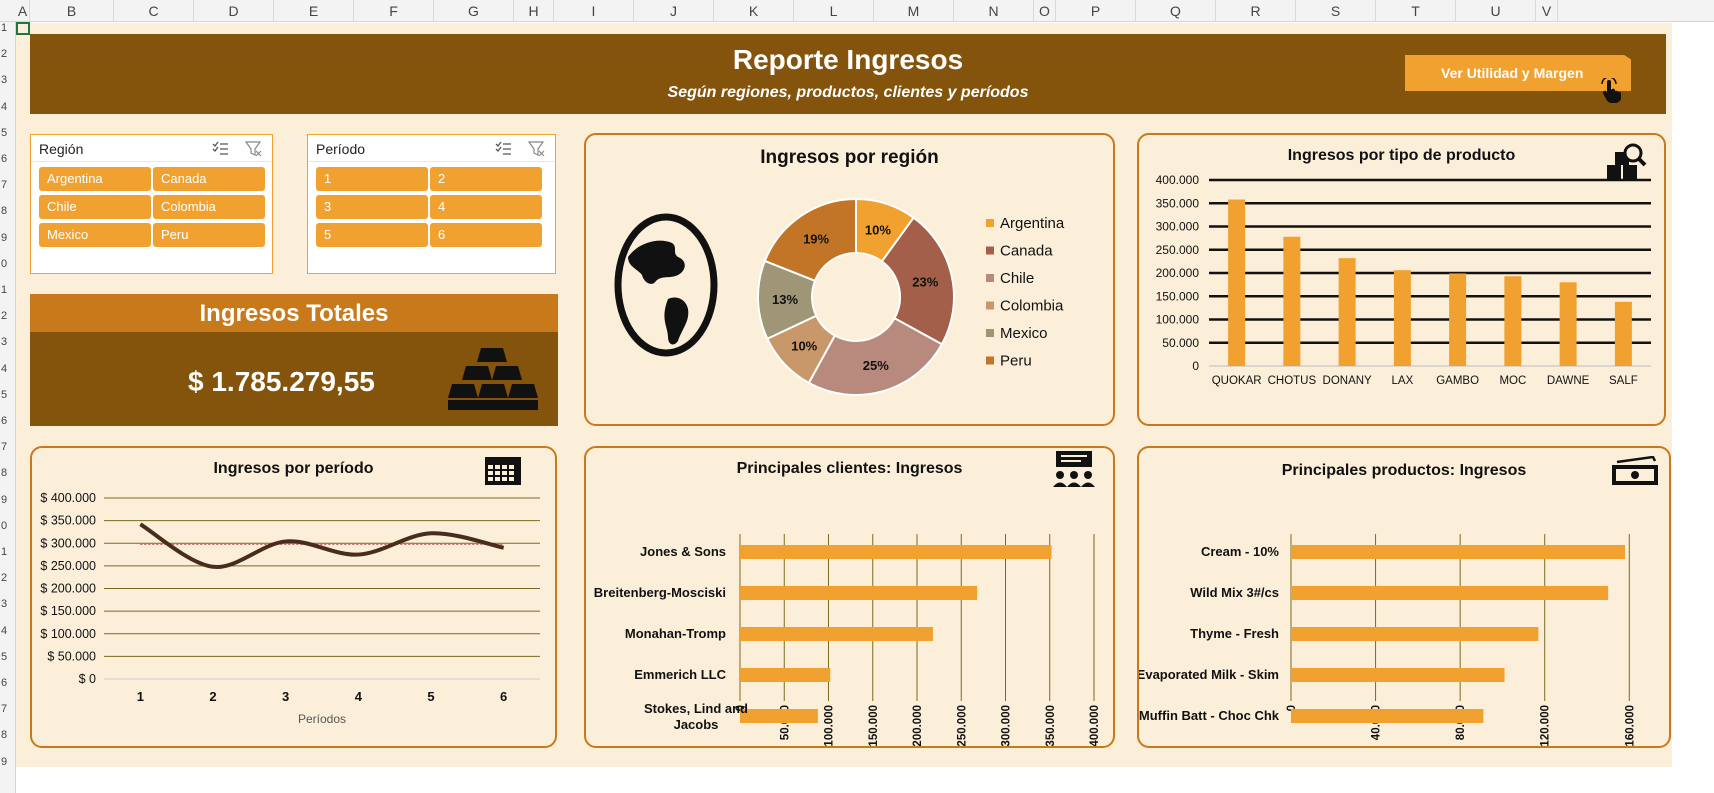 This screenshot has height=793, width=1714. I want to click on column-header: M, so click(914, 11).